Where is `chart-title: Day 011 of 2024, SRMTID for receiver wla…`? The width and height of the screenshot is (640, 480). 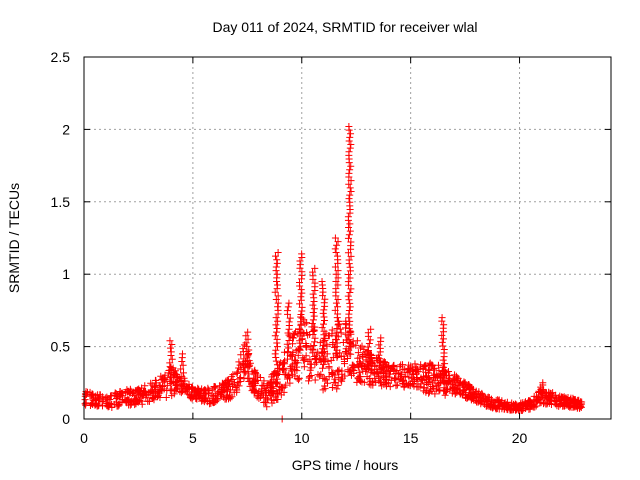
chart-title: Day 011 of 2024, SRMTID for receiver wla… is located at coordinates (344, 27).